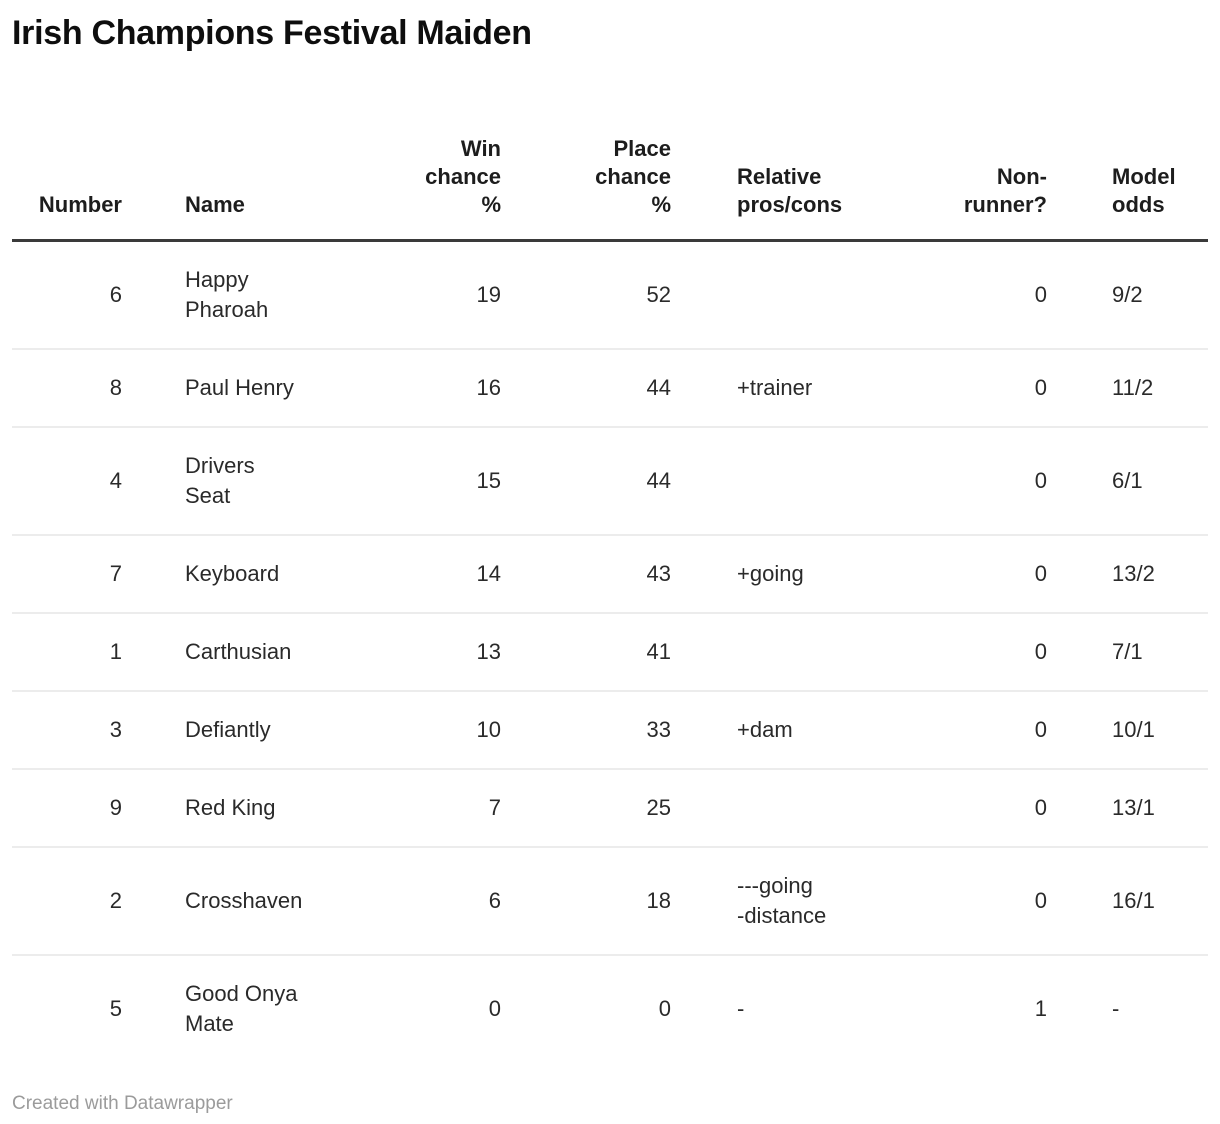 The height and width of the screenshot is (1124, 1220). What do you see at coordinates (1144, 190) in the screenshot?
I see `col-header-model-odds: Model odds` at bounding box center [1144, 190].